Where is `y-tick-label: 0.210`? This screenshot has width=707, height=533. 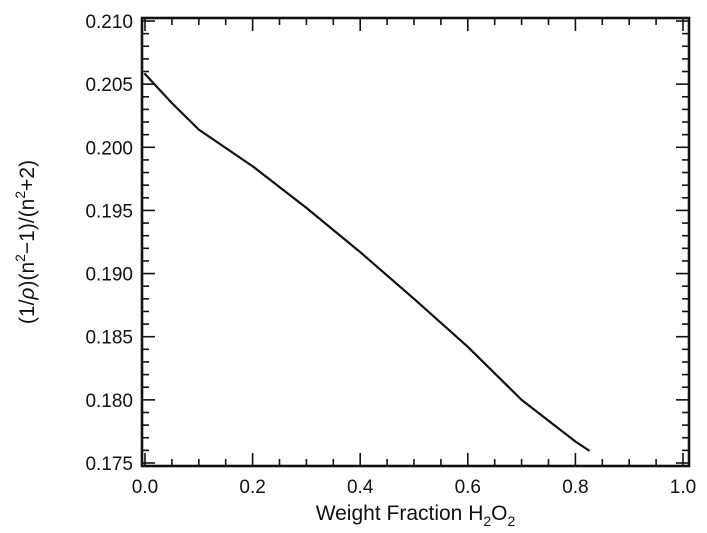
y-tick-label: 0.210 is located at coordinates (109, 22).